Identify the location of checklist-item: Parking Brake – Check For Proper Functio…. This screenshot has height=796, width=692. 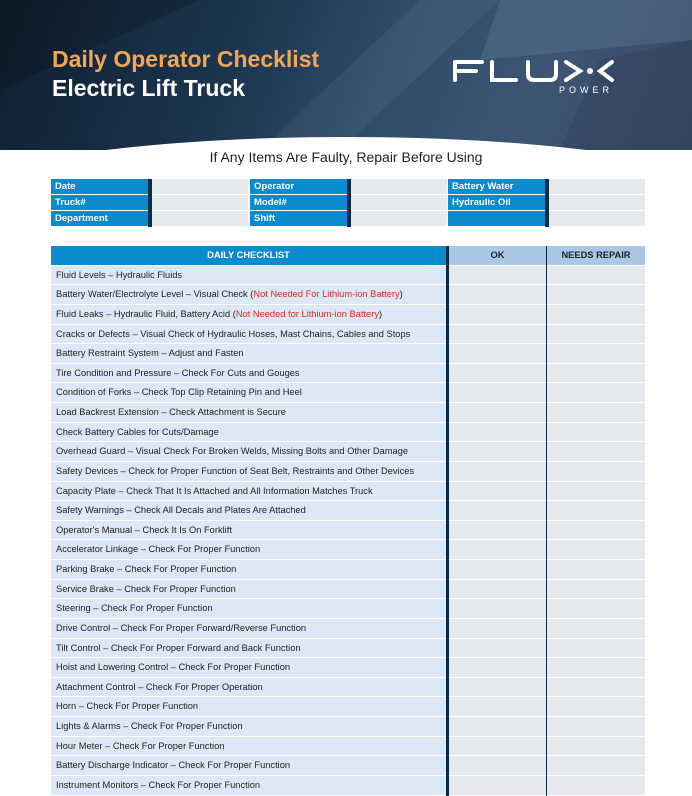
(248, 570).